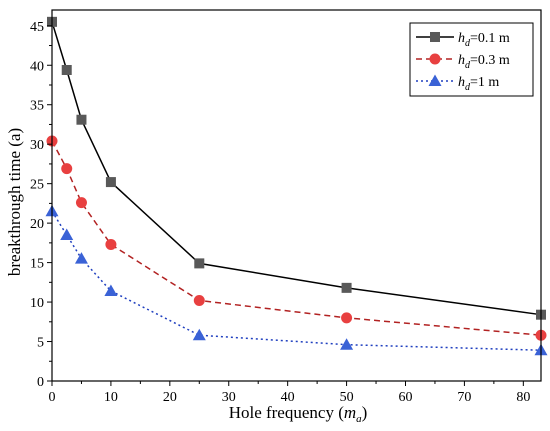  Describe the element at coordinates (484, 82) in the screenshot. I see `legend-rest: =1 m` at that location.